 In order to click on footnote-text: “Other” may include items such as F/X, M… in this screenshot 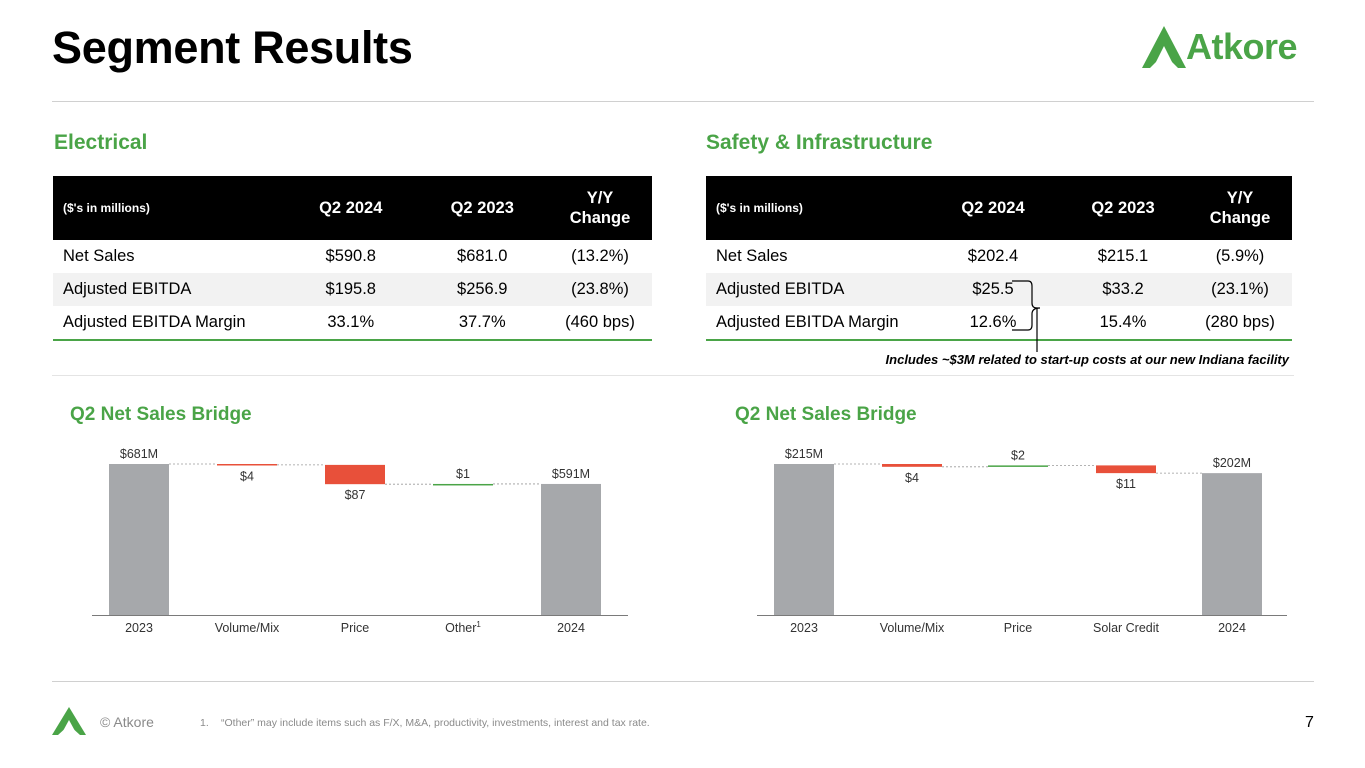, I will do `click(435, 723)`.